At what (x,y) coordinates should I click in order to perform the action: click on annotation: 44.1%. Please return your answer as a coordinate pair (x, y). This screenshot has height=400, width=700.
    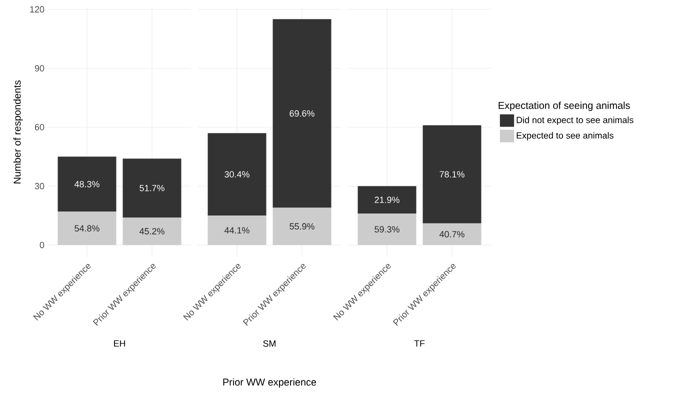
    Looking at the image, I should click on (237, 230).